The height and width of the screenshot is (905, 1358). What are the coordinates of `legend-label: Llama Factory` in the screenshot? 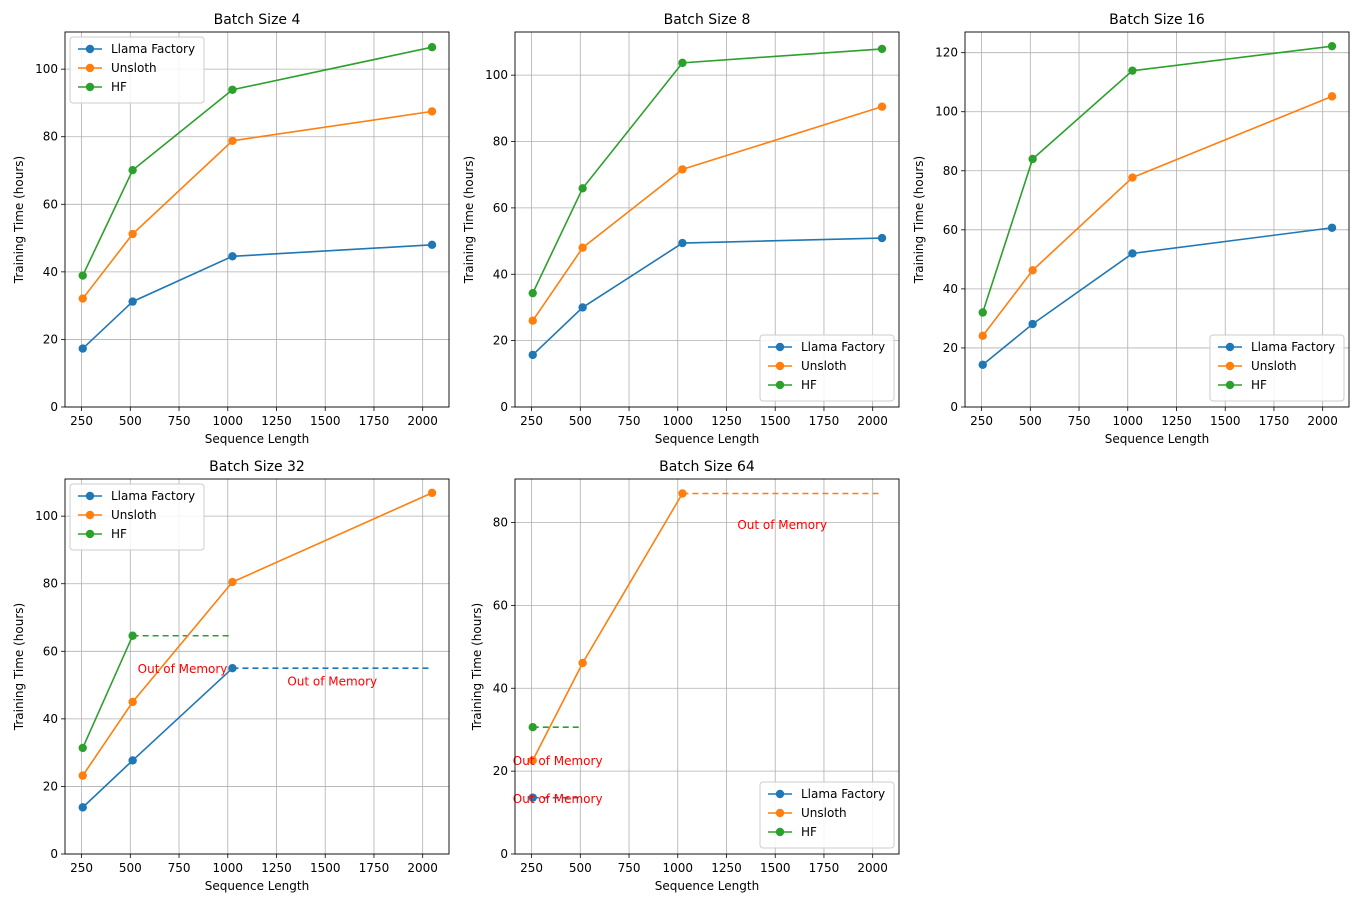 It's located at (153, 49).